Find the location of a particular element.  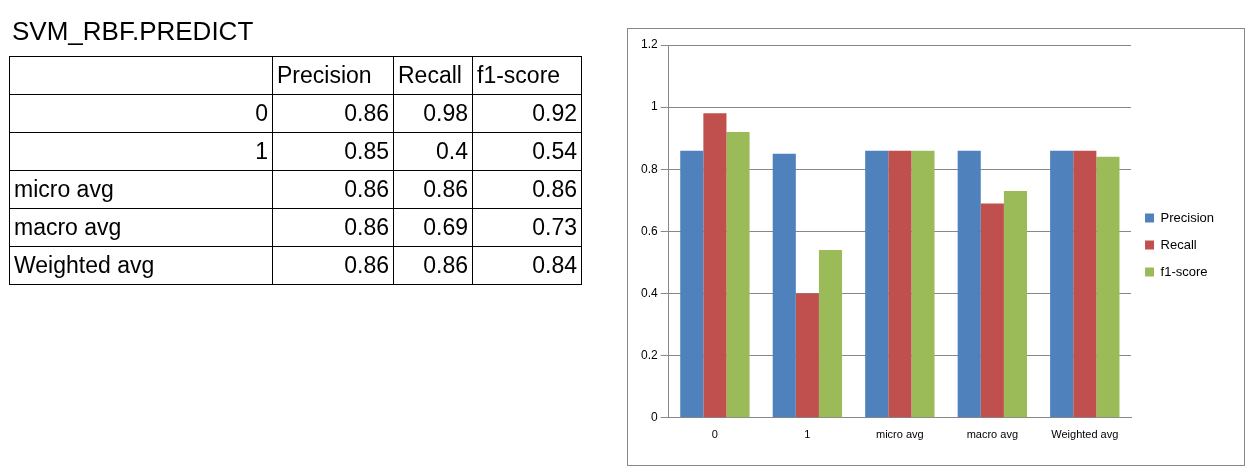

data-label: 0.54 is located at coordinates (527, 151).